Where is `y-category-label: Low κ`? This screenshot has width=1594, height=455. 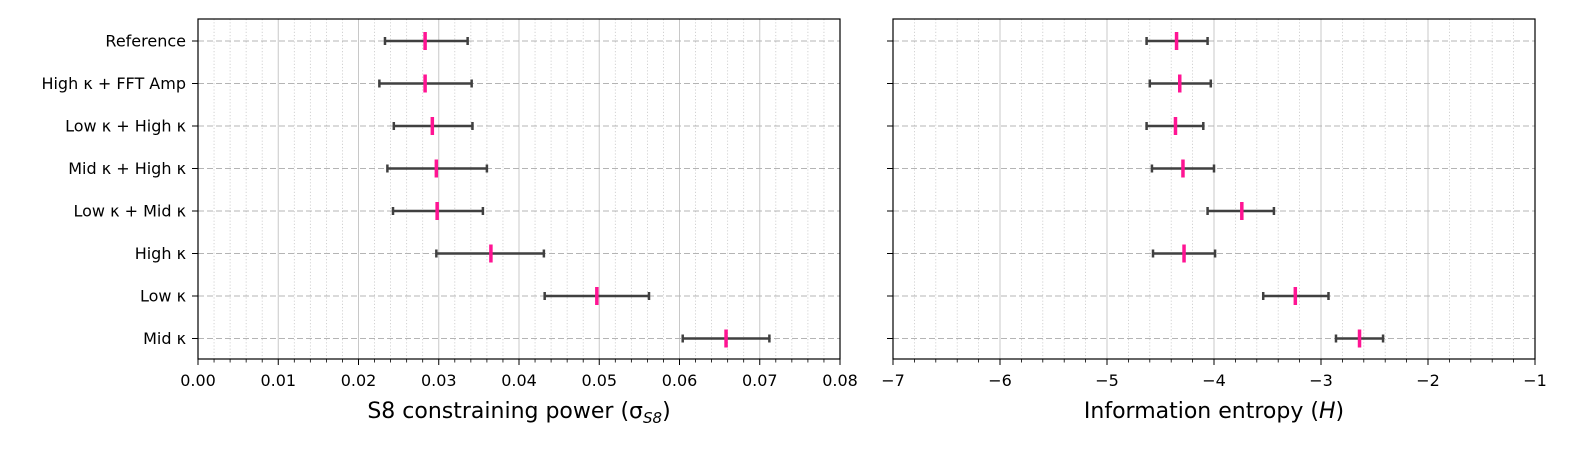
y-category-label: Low κ is located at coordinates (163, 296).